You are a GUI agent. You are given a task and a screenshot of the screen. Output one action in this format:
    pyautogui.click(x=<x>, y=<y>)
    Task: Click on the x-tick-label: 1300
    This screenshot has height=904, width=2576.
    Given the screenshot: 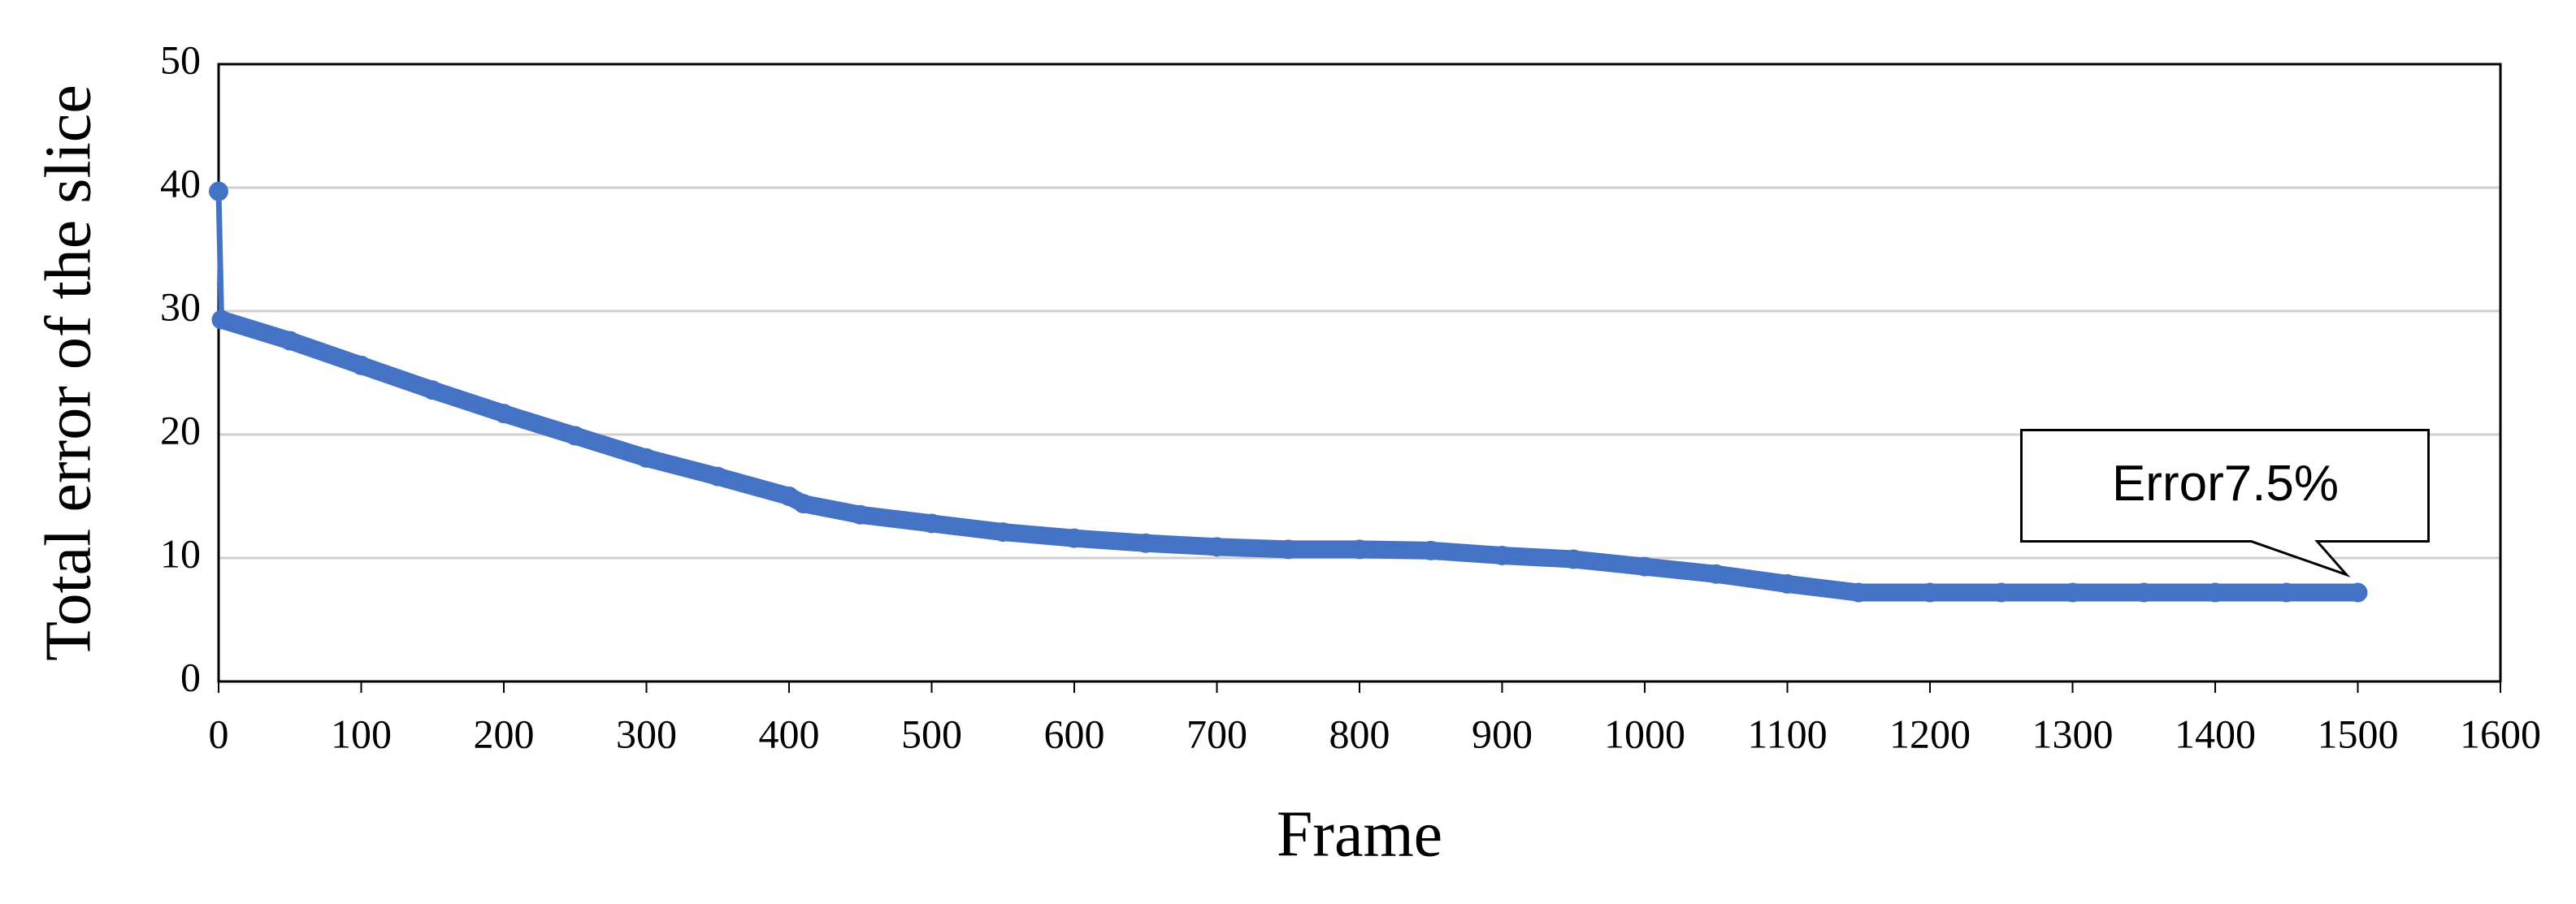 What is the action you would take?
    pyautogui.click(x=2073, y=733)
    